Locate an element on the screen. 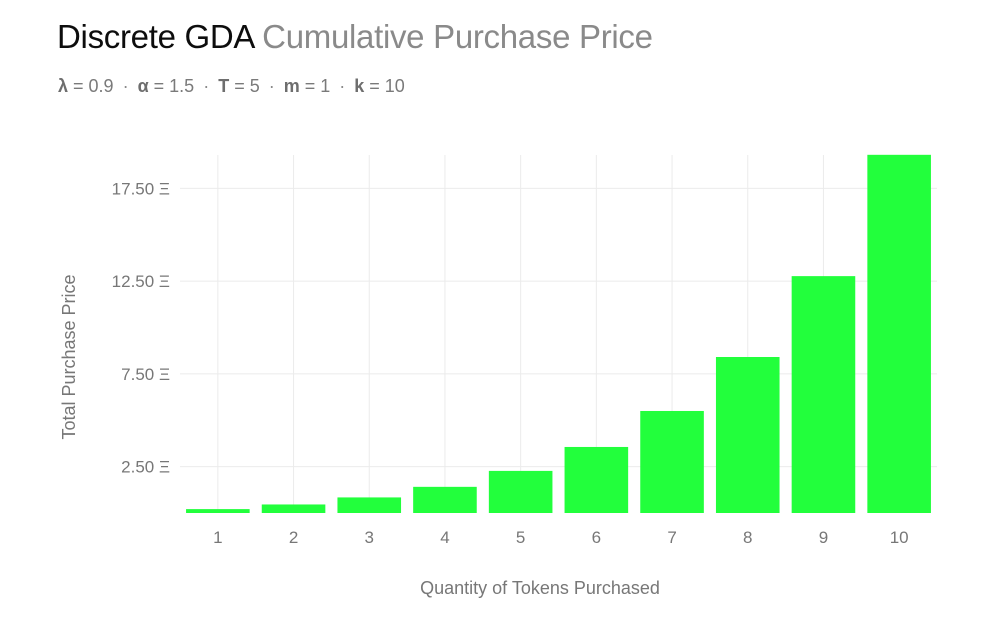  x-tick-label: 1 is located at coordinates (217, 537).